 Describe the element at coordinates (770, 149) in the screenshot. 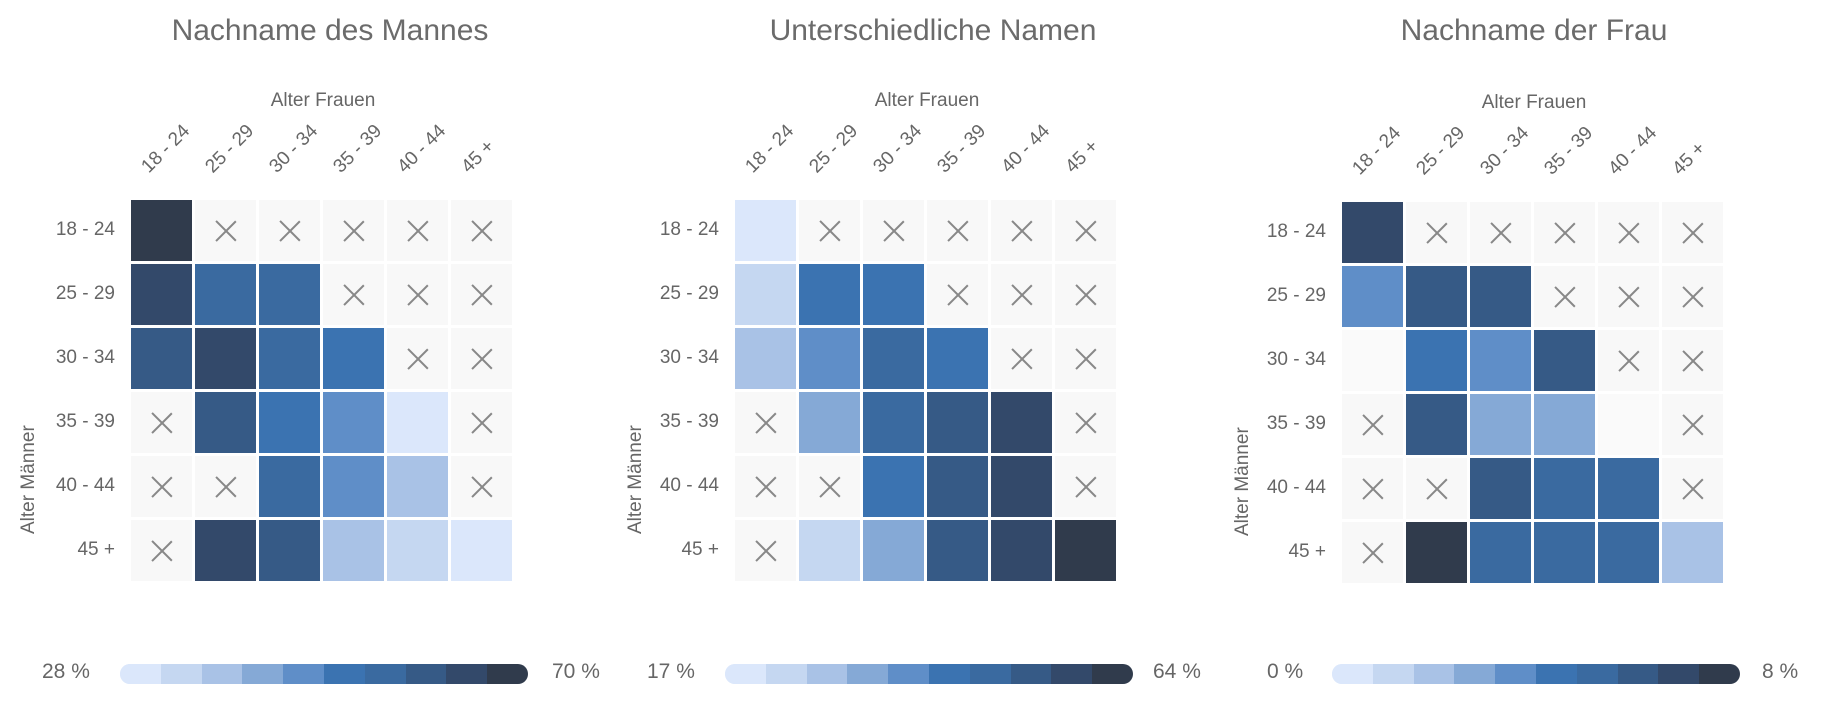

I see `column-tick-label: 18 - 24` at that location.